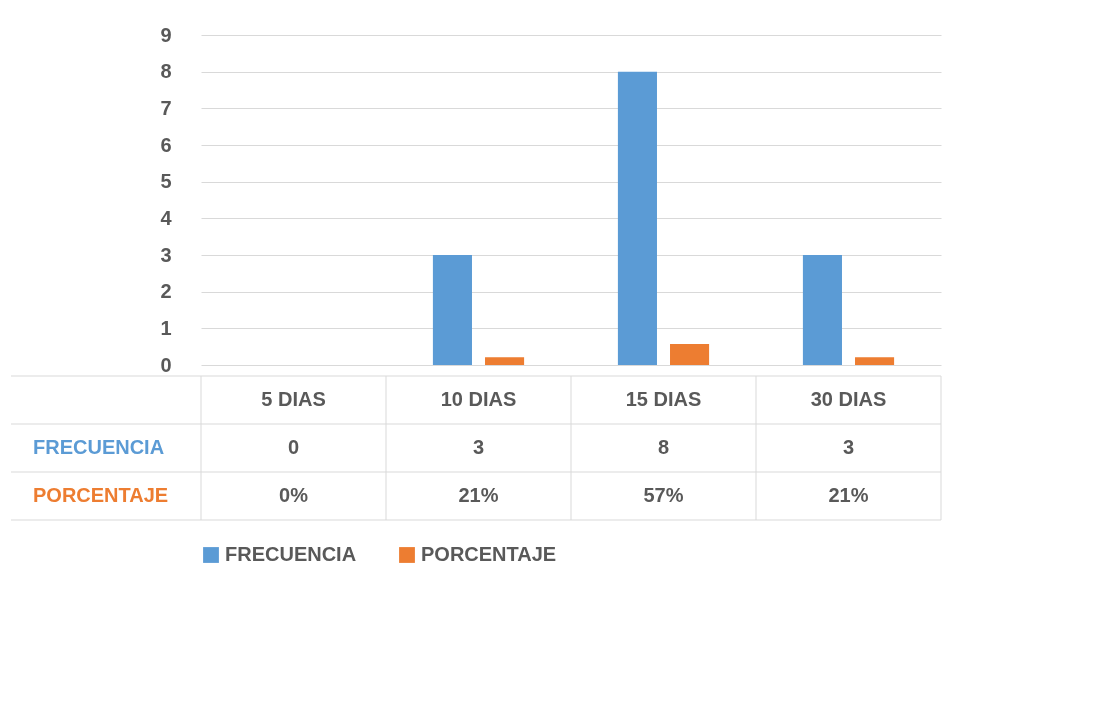 This screenshot has width=1120, height=719. Describe the element at coordinates (166, 217) in the screenshot. I see `y-tick-label: 4` at that location.